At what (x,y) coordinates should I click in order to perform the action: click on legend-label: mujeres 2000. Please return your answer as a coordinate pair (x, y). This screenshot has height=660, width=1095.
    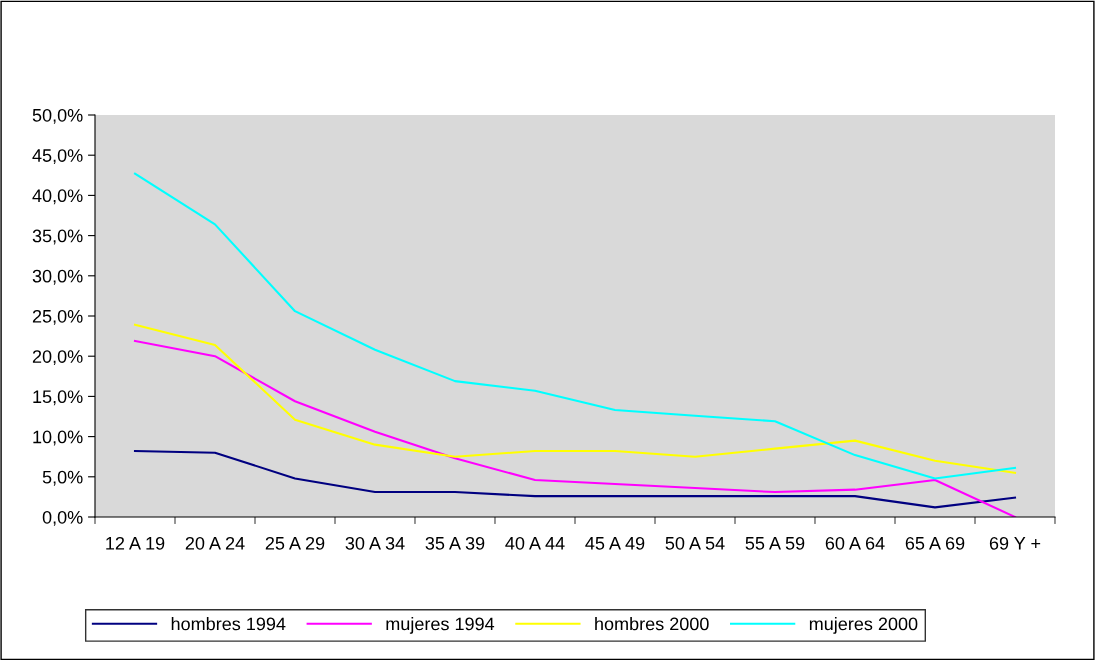
    Looking at the image, I should click on (863, 625).